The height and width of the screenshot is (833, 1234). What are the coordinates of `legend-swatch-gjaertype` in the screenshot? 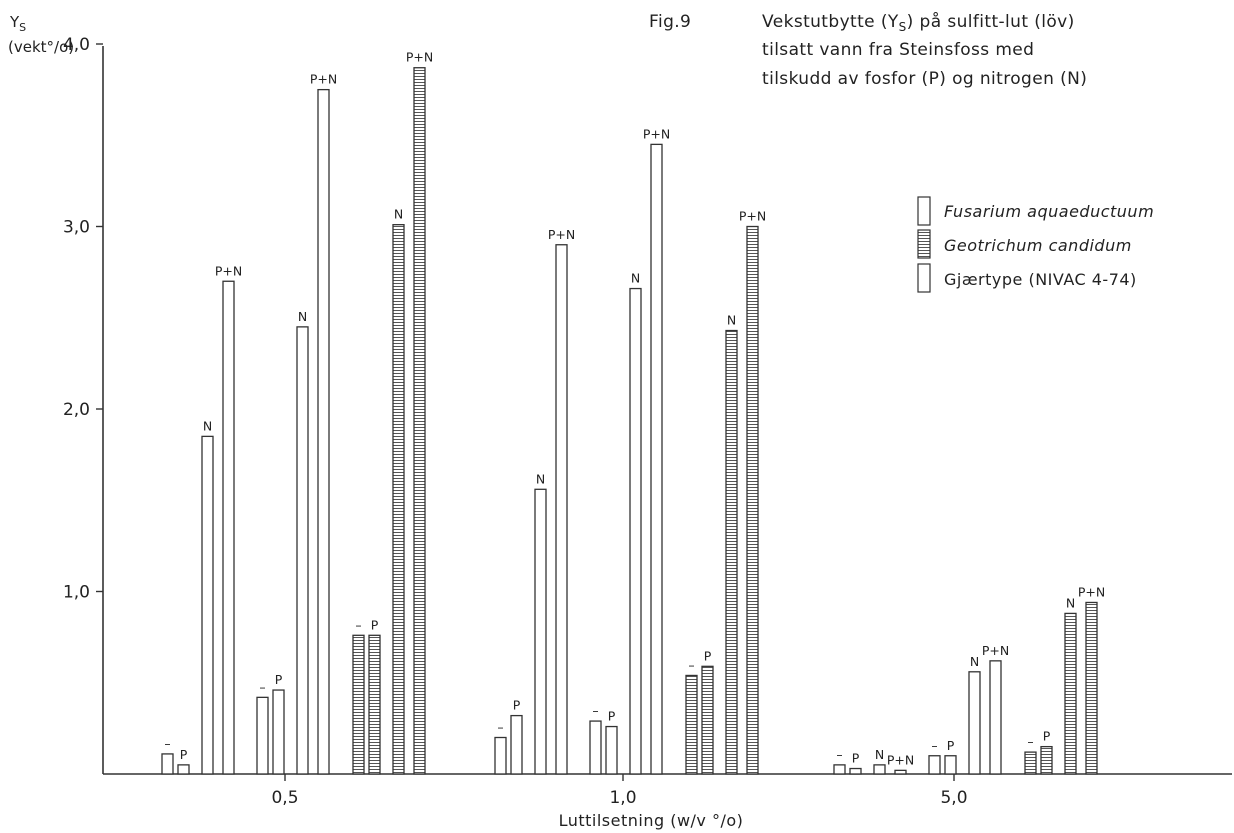 It's located at (924, 278).